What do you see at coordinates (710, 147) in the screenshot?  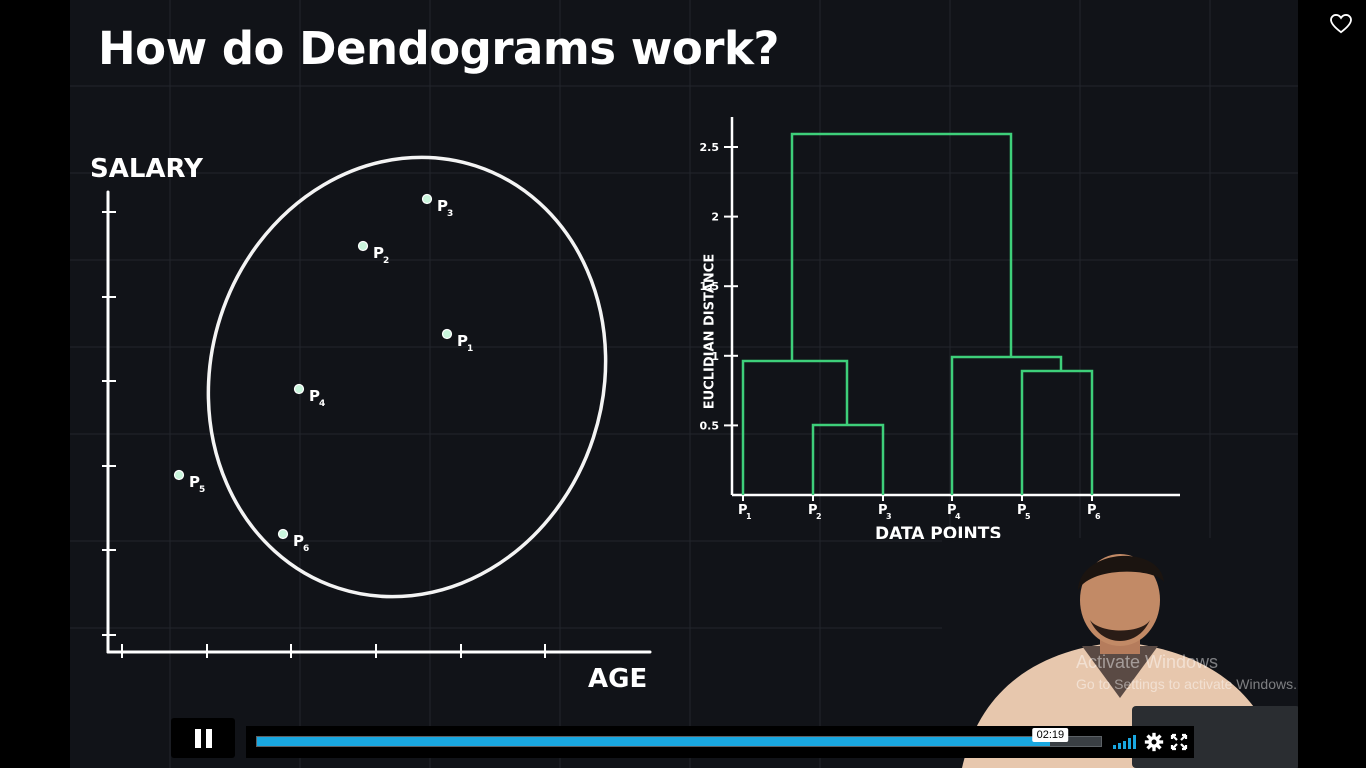 I see `y-tick-label: 2.5` at bounding box center [710, 147].